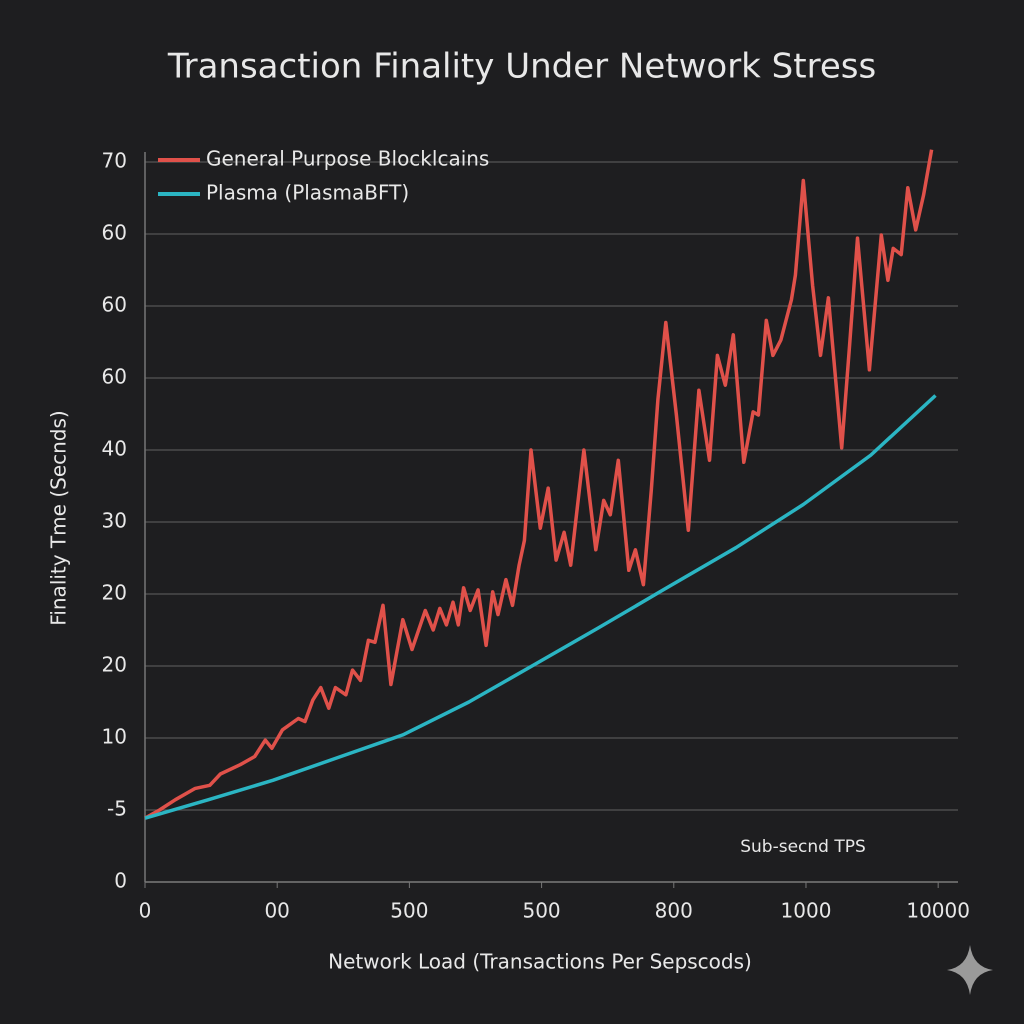 Image resolution: width=1024 pixels, height=1024 pixels. I want to click on y-axis-label: Finality Tme (Secnds), so click(59, 517).